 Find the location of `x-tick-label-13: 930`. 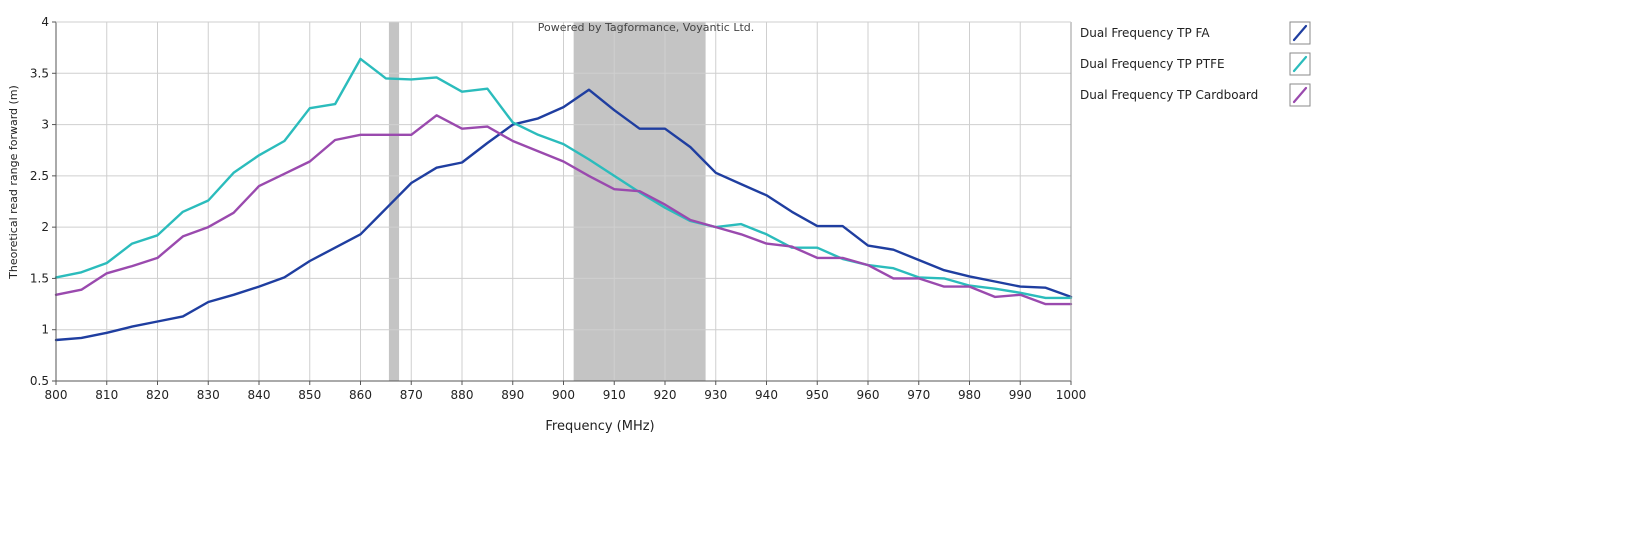

x-tick-label-13: 930 is located at coordinates (715, 395).